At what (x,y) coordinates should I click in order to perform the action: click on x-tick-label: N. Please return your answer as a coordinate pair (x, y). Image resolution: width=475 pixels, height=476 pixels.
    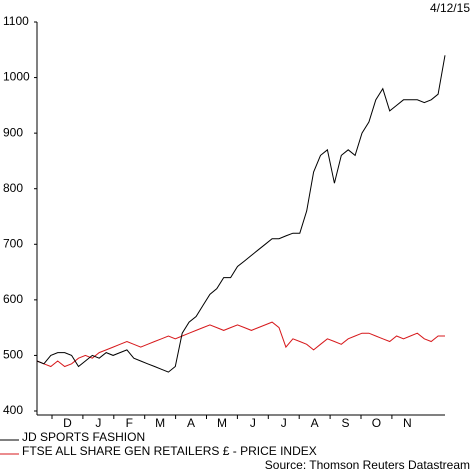
    Looking at the image, I should click on (407, 423).